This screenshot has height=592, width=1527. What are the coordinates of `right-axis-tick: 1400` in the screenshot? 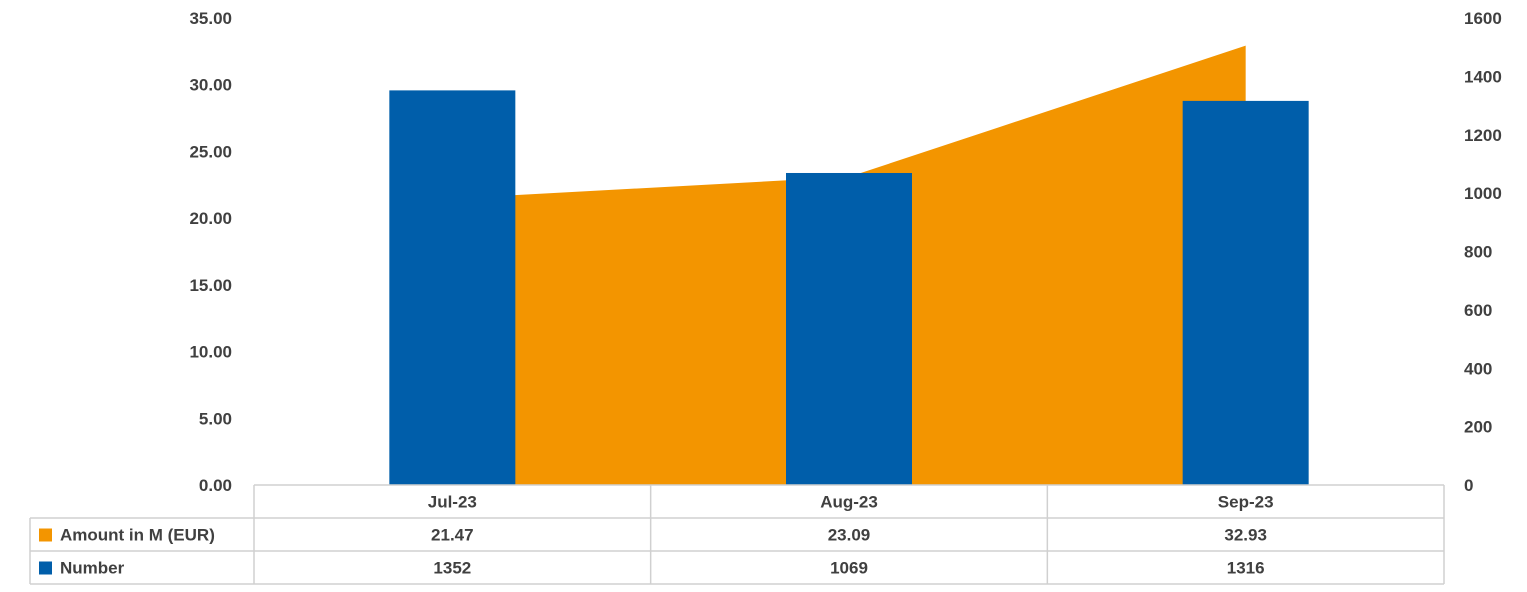 It's located at (1483, 76).